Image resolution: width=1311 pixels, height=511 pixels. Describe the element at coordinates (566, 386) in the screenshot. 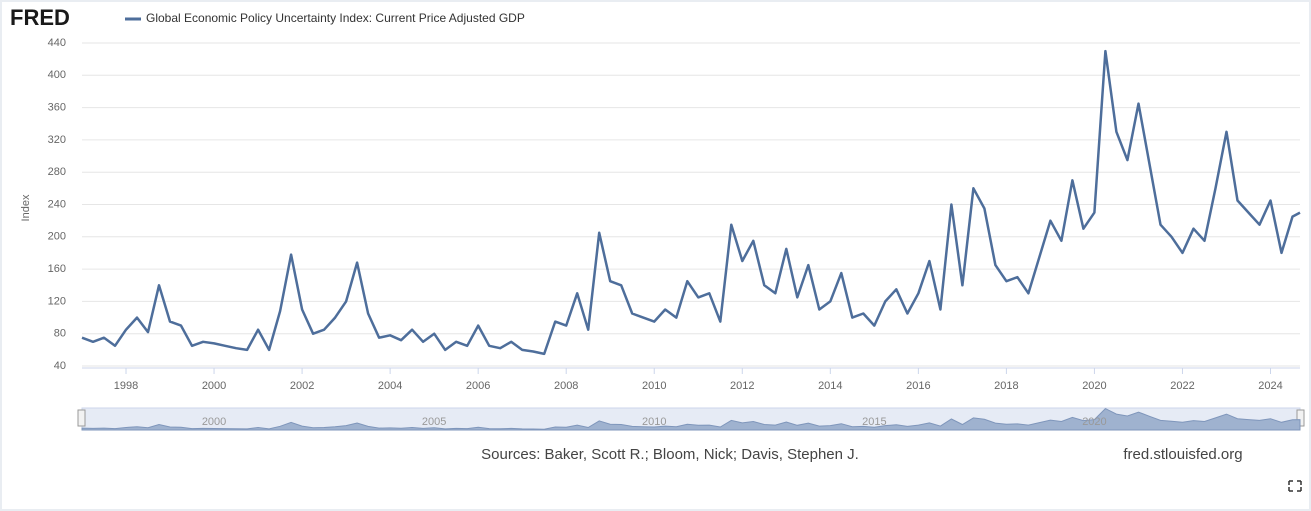

I see `x-tick-label: 2008` at that location.